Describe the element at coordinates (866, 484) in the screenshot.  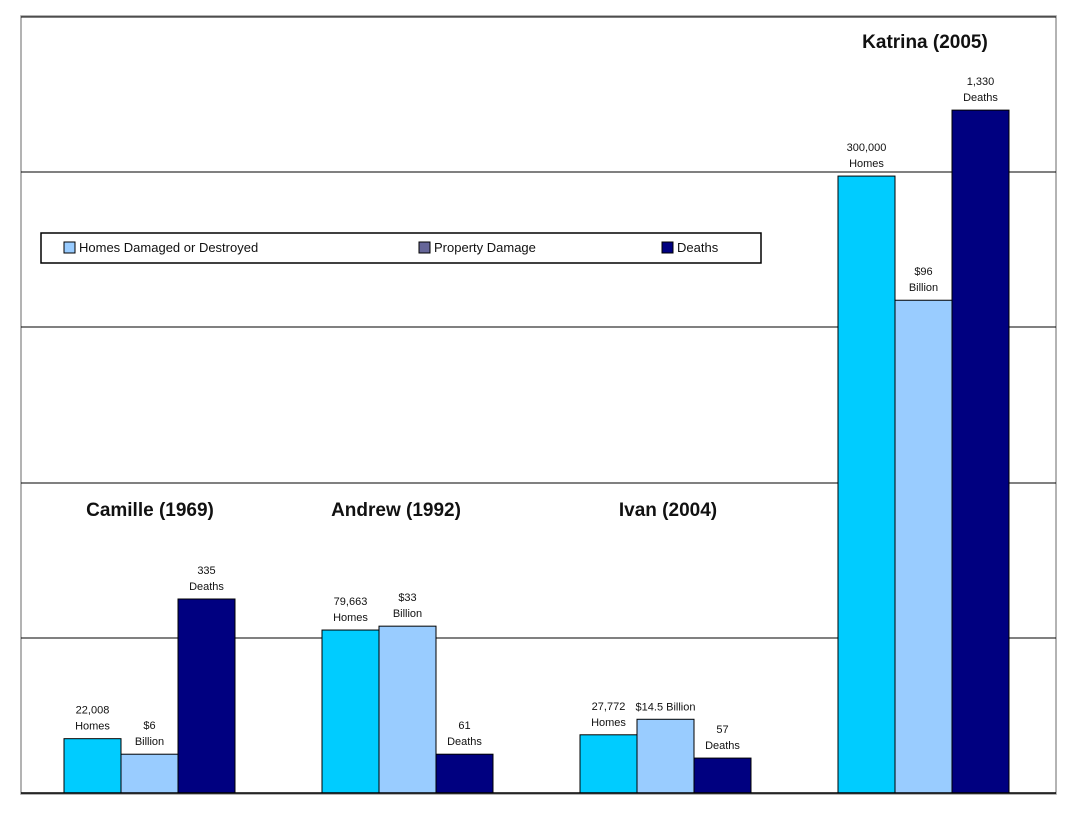
I see `bar-katrina-2005-homes` at that location.